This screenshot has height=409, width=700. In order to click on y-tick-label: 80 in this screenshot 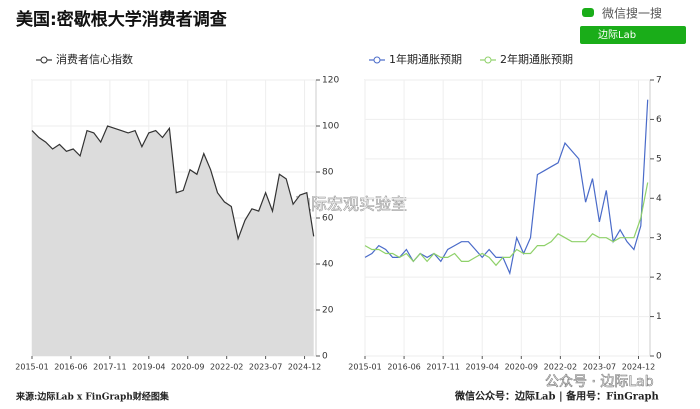, I will do `click(328, 173)`.